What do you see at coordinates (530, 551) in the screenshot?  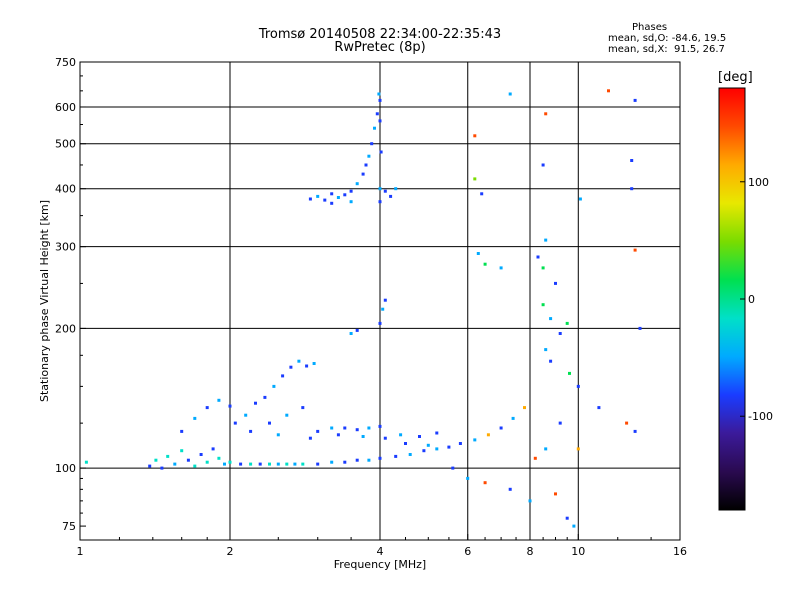 I see `x-tick-label: 8` at bounding box center [530, 551].